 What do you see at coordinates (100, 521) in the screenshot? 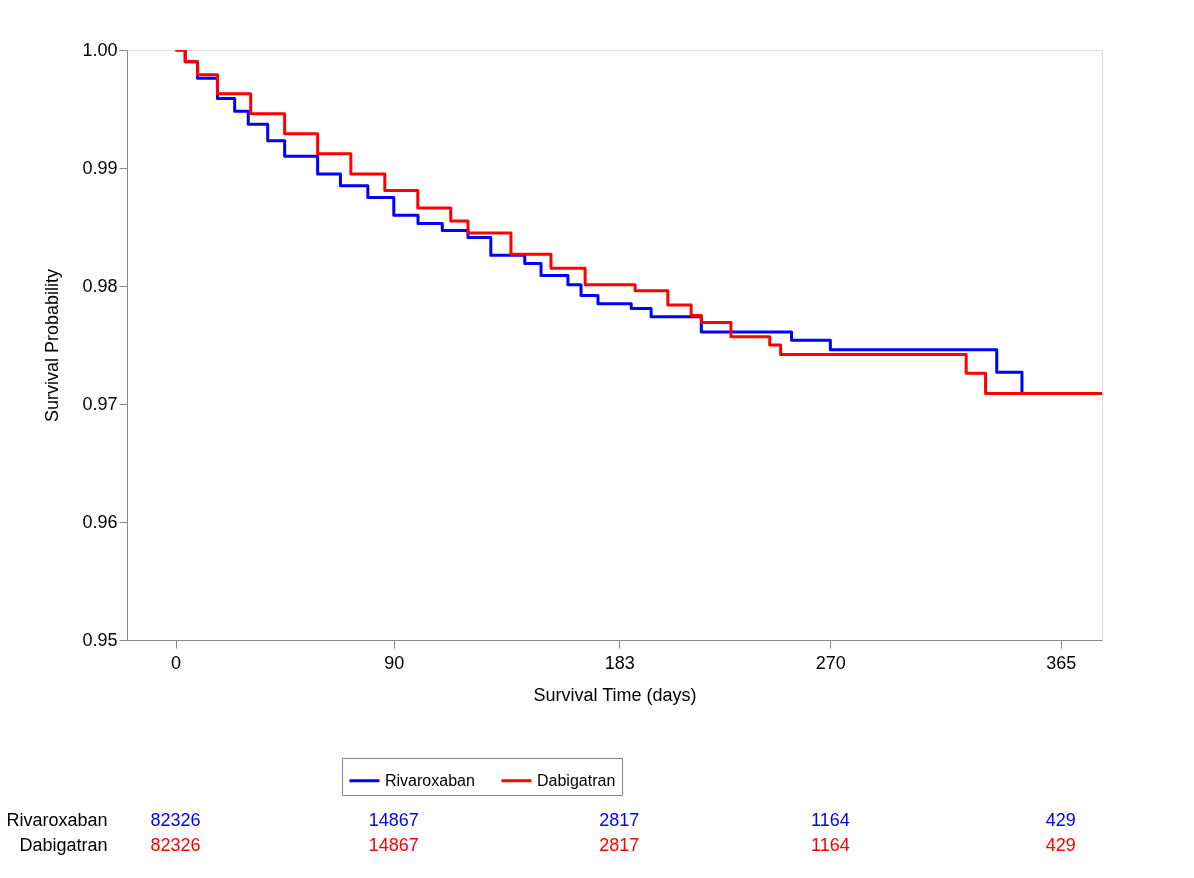
I see `y-tick-label: 0.96` at bounding box center [100, 521].